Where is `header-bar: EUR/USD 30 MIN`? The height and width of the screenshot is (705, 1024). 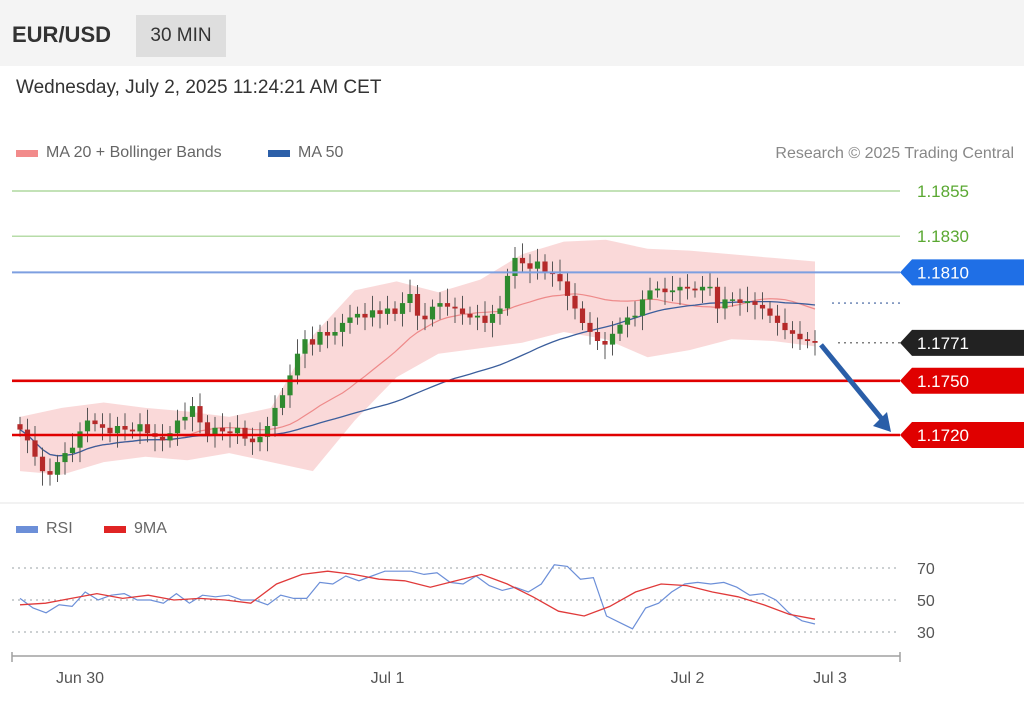
header-bar: EUR/USD 30 MIN is located at coordinates (512, 33).